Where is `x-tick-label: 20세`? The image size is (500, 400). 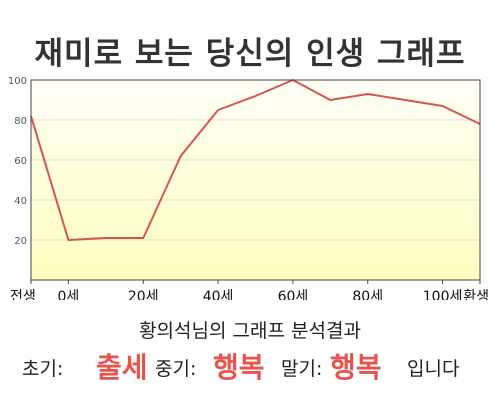
x-tick-label: 20세 is located at coordinates (143, 294).